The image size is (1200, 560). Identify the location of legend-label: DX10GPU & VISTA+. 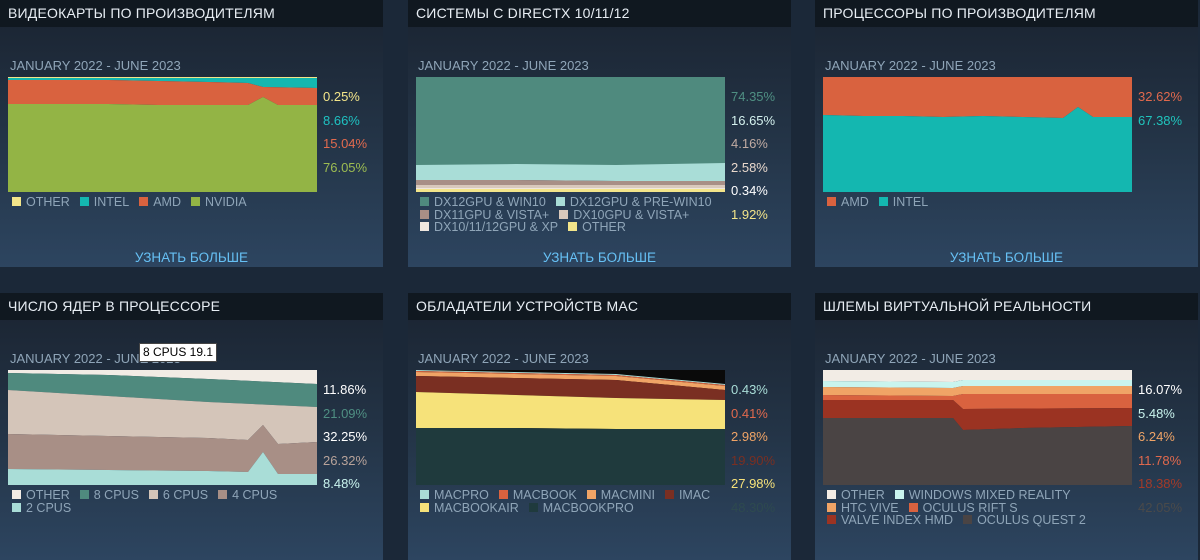
(631, 214).